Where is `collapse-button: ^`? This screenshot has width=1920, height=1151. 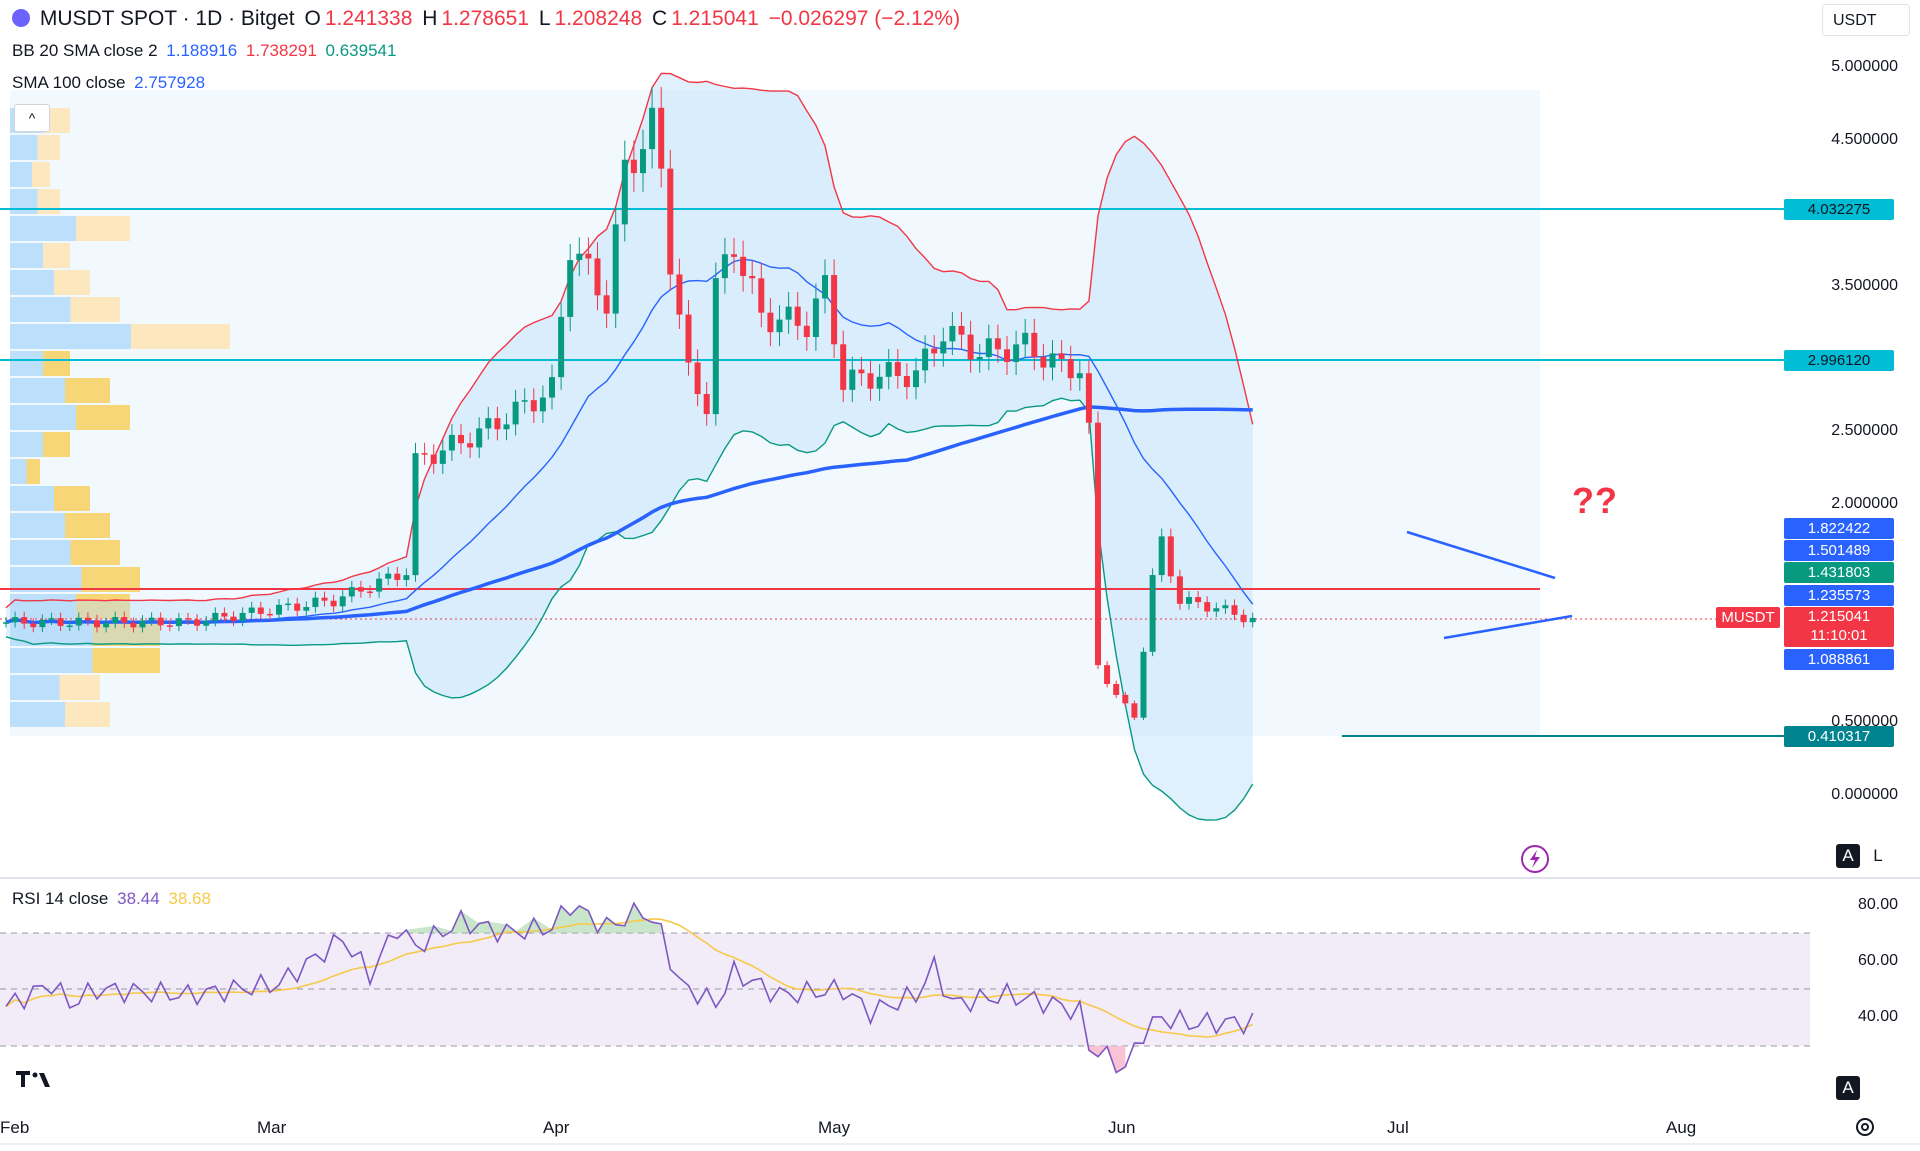 collapse-button: ^ is located at coordinates (32, 118).